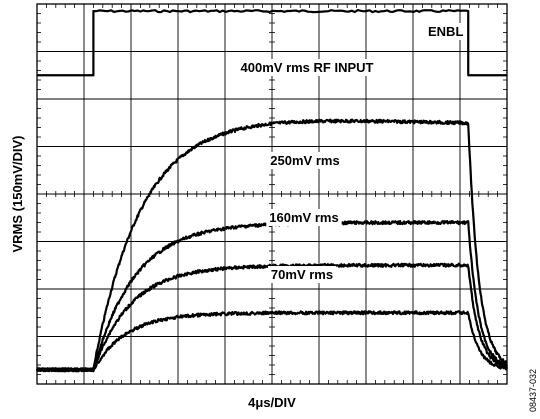  What do you see at coordinates (533, 390) in the screenshot?
I see `figure-id: 08437-032` at bounding box center [533, 390].